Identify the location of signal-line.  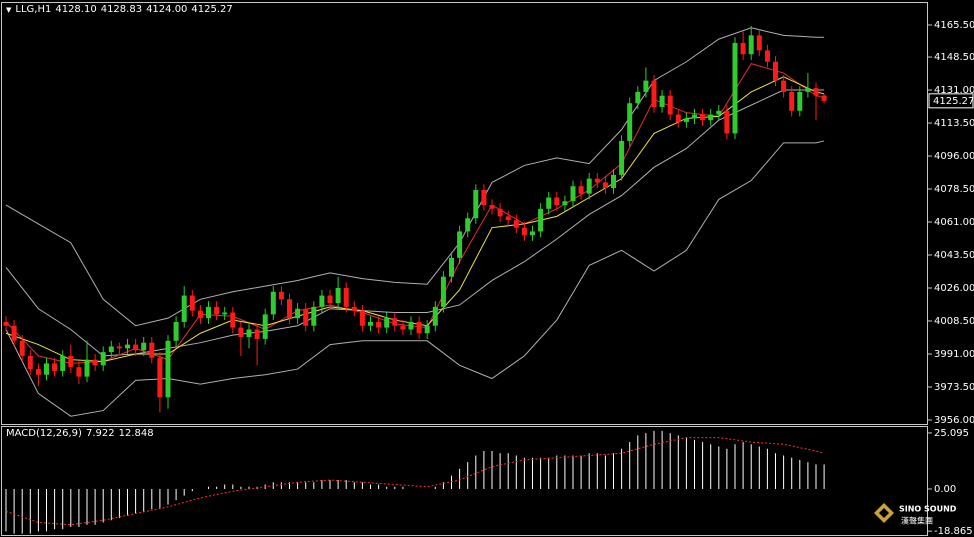
(415, 481).